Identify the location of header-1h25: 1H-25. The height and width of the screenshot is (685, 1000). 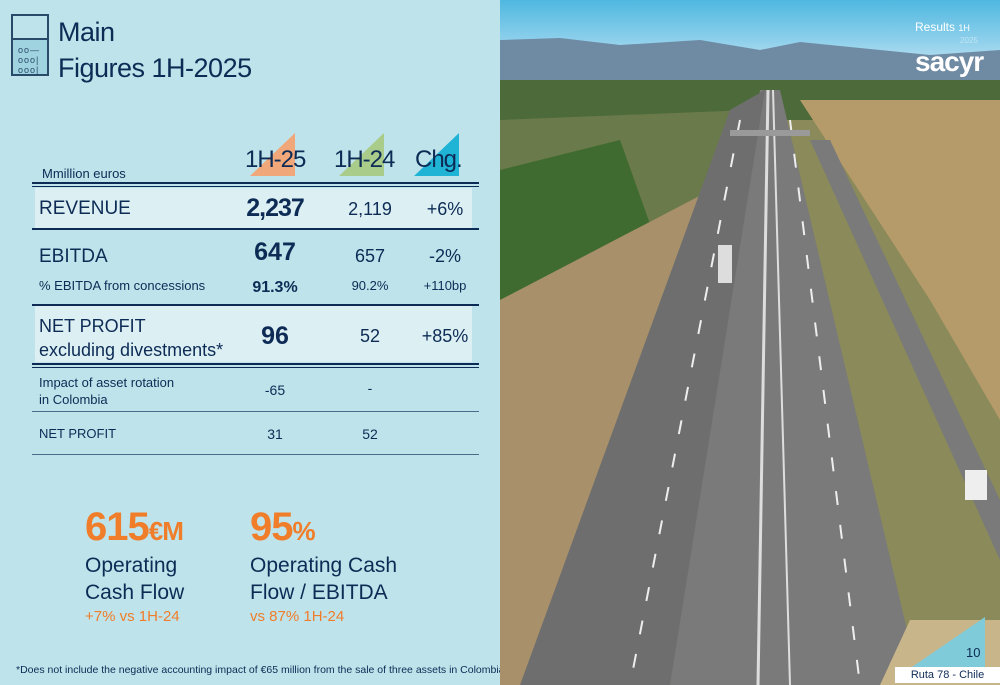
(275, 159).